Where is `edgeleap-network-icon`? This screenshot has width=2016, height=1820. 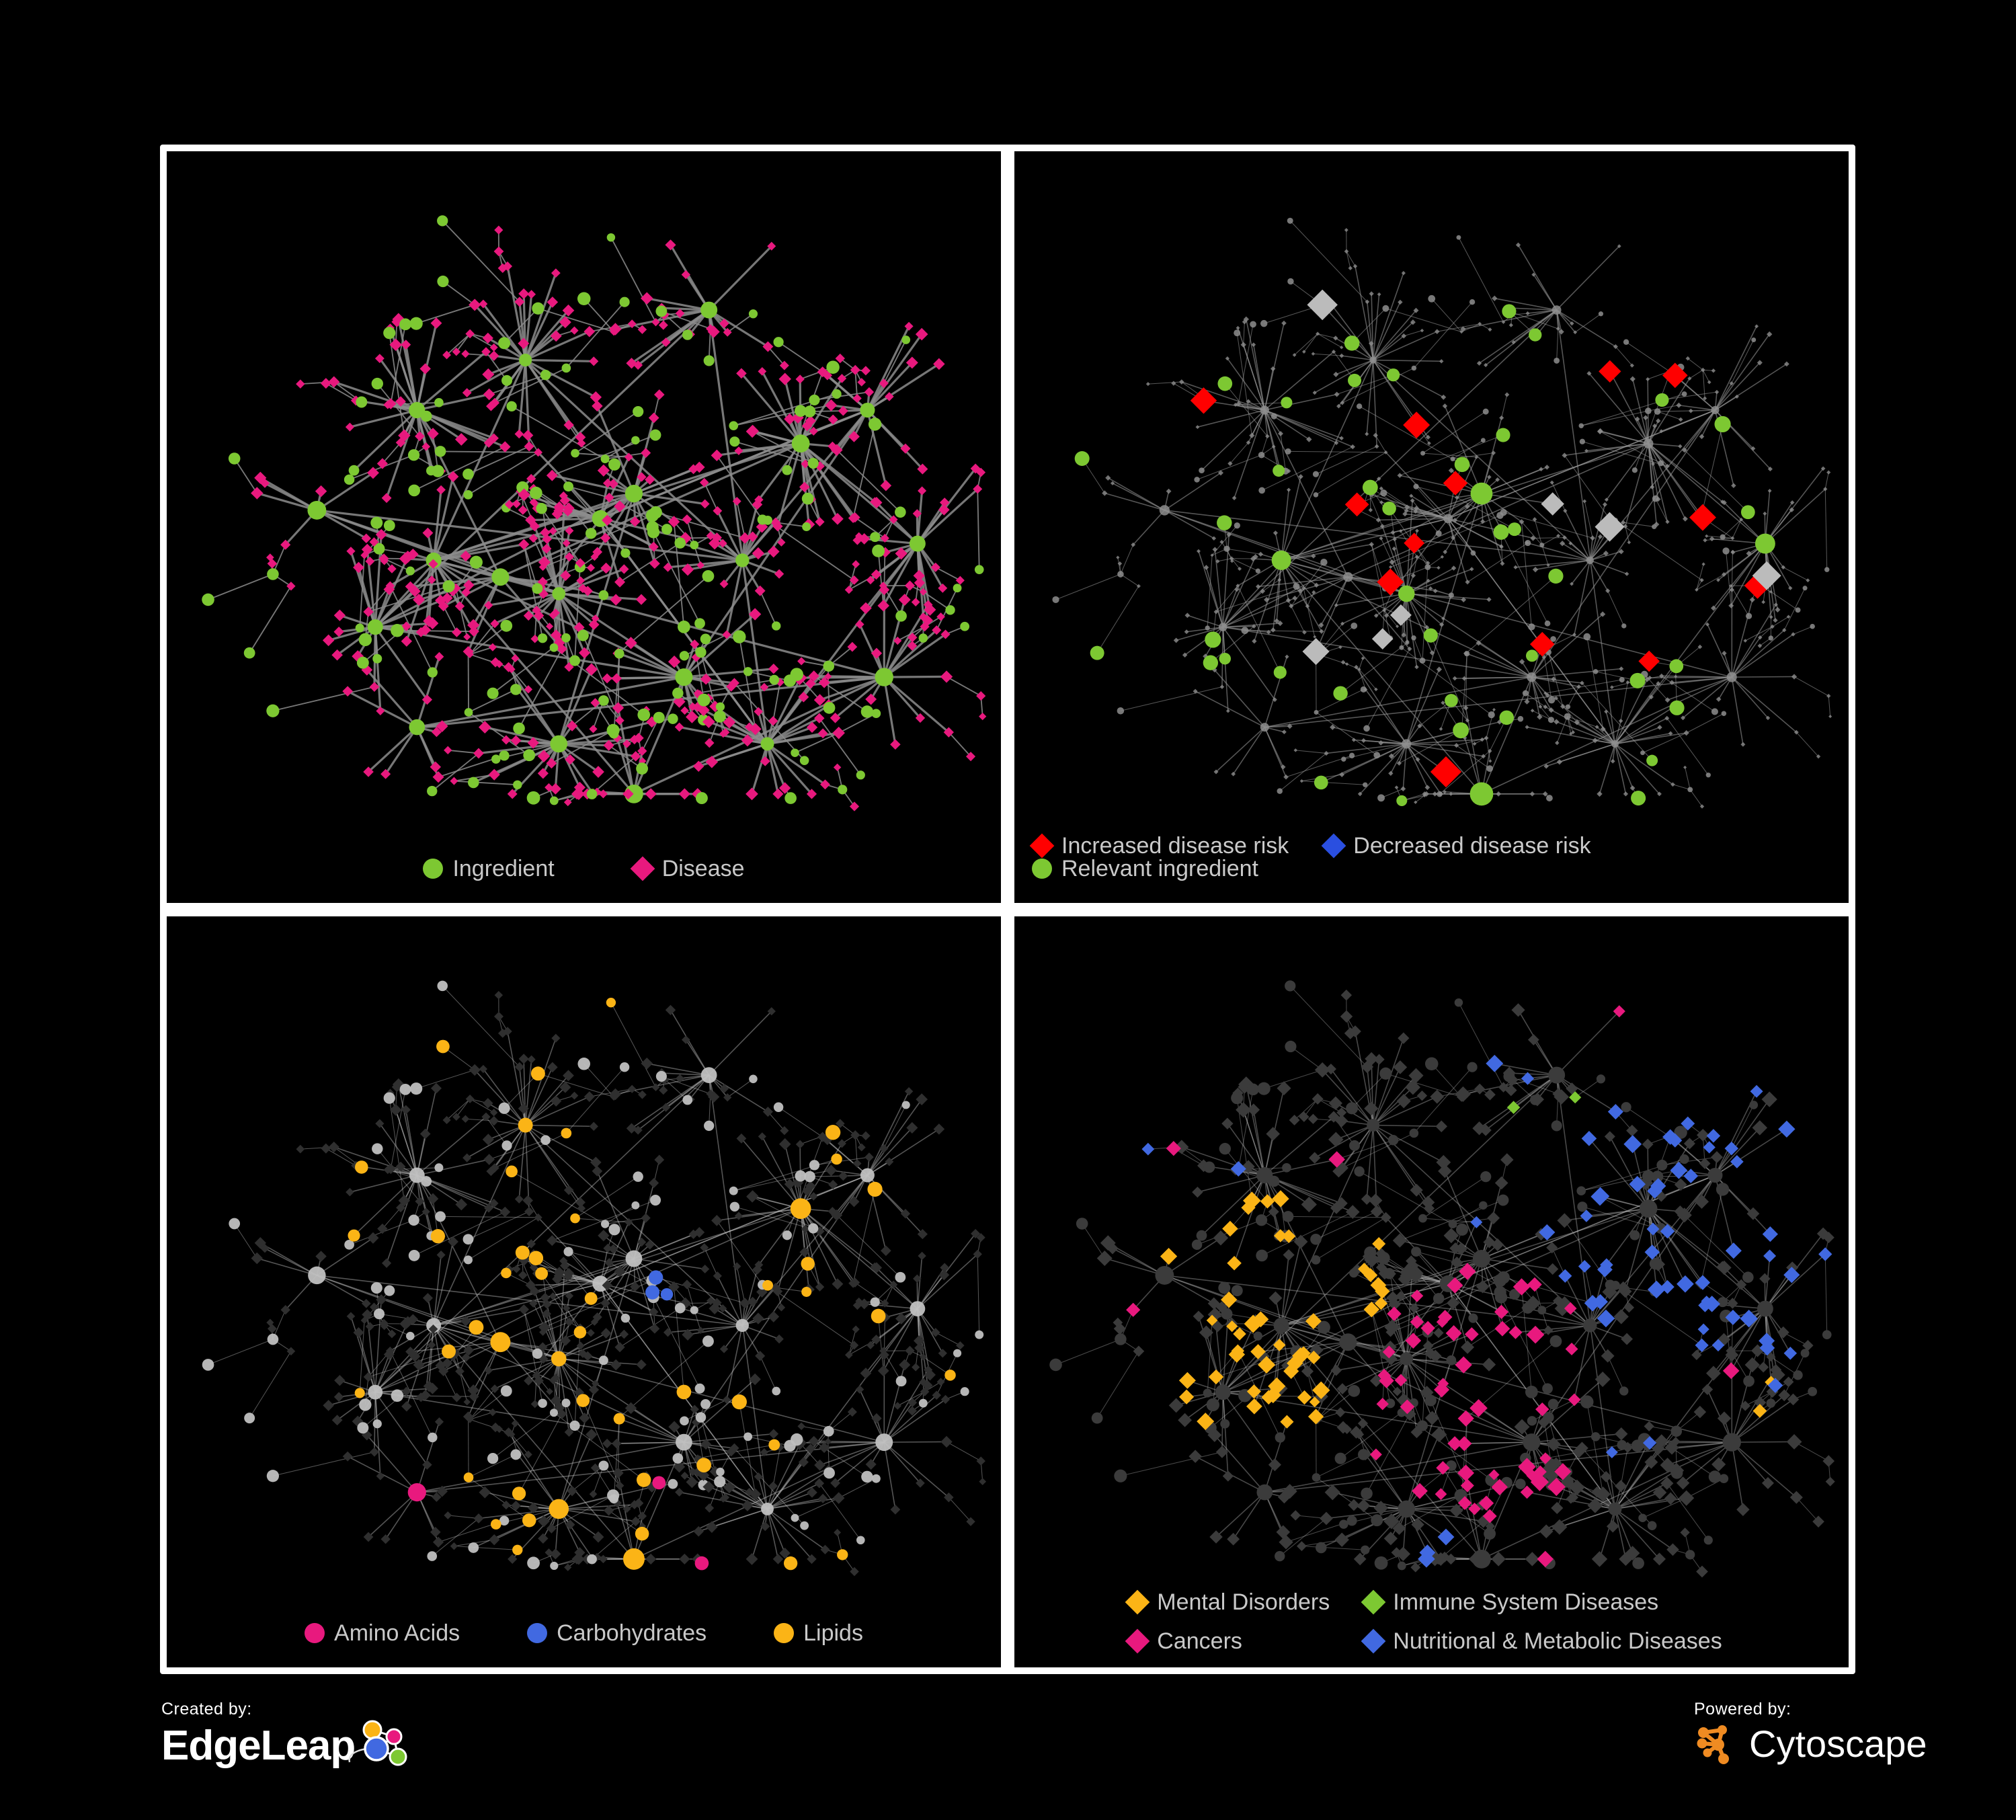
edgeleap-network-icon is located at coordinates (377, 1743).